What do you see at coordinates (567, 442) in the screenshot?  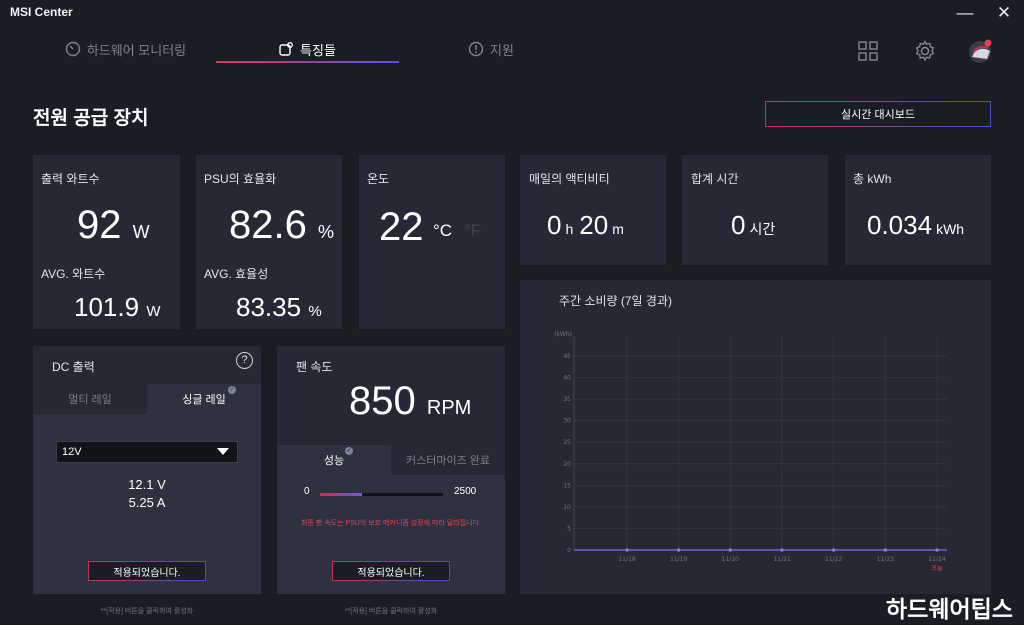 I see `y-tick-label: 25` at bounding box center [567, 442].